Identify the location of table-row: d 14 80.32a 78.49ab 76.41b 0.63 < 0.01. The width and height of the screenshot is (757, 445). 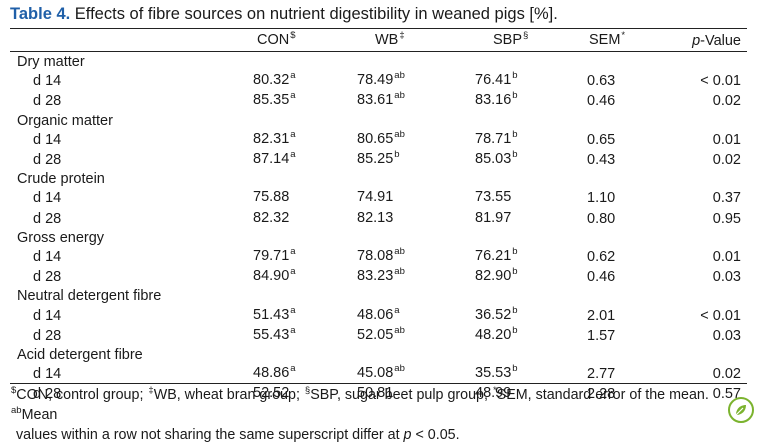
(378, 80).